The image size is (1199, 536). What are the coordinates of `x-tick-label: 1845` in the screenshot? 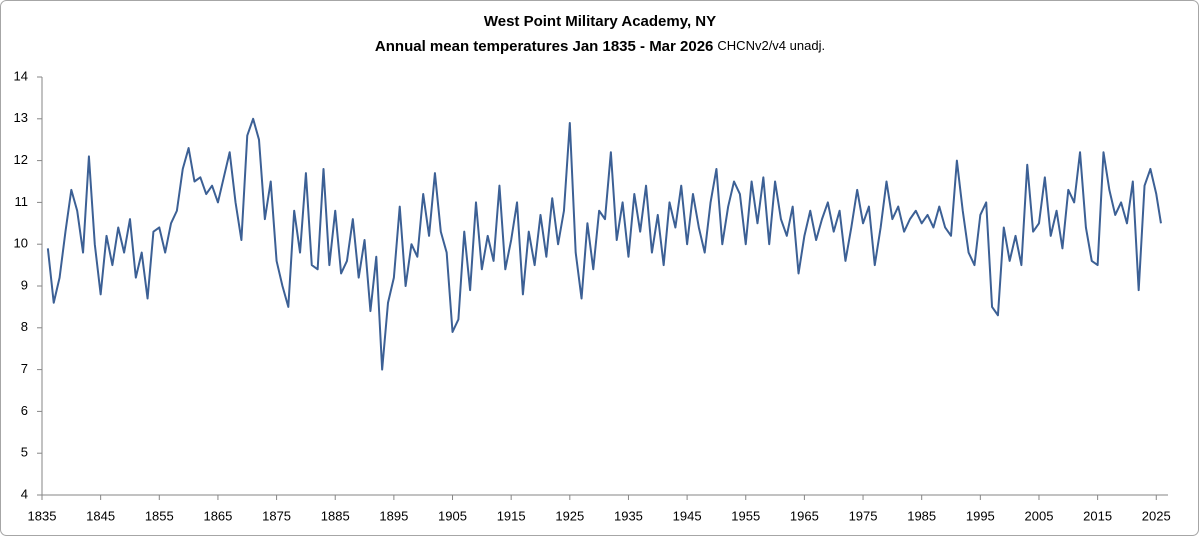 It's located at (100, 515).